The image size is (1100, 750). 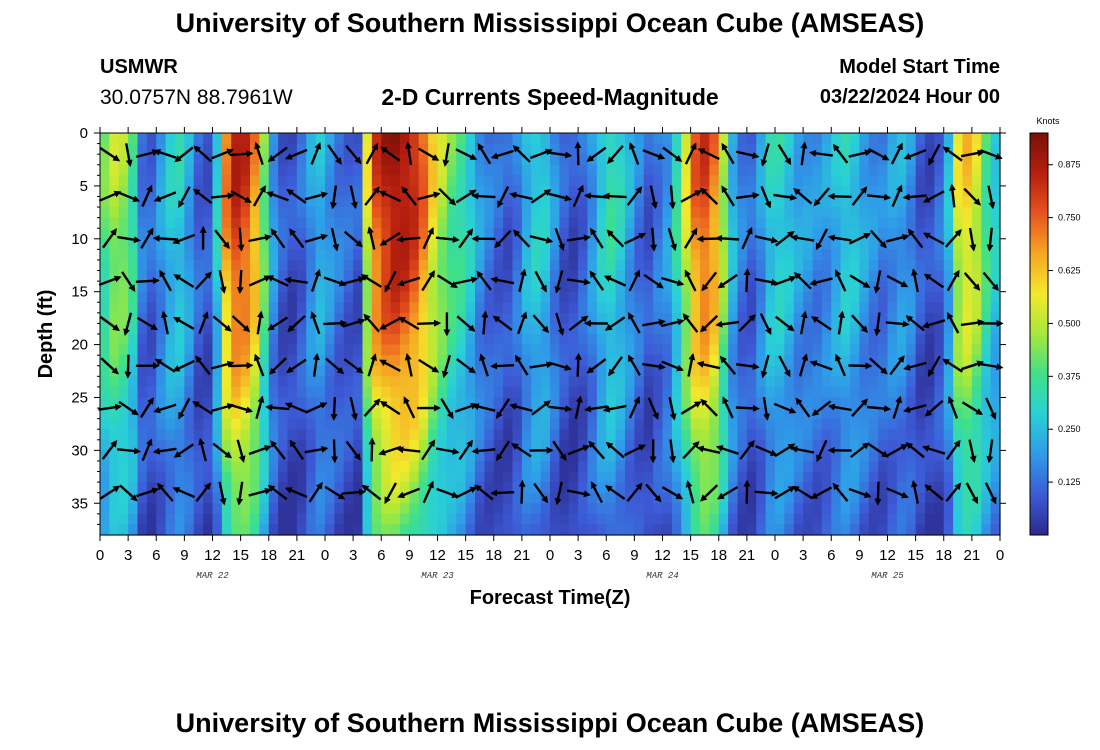 I want to click on x-tick-label: 21, so click(x=972, y=555).